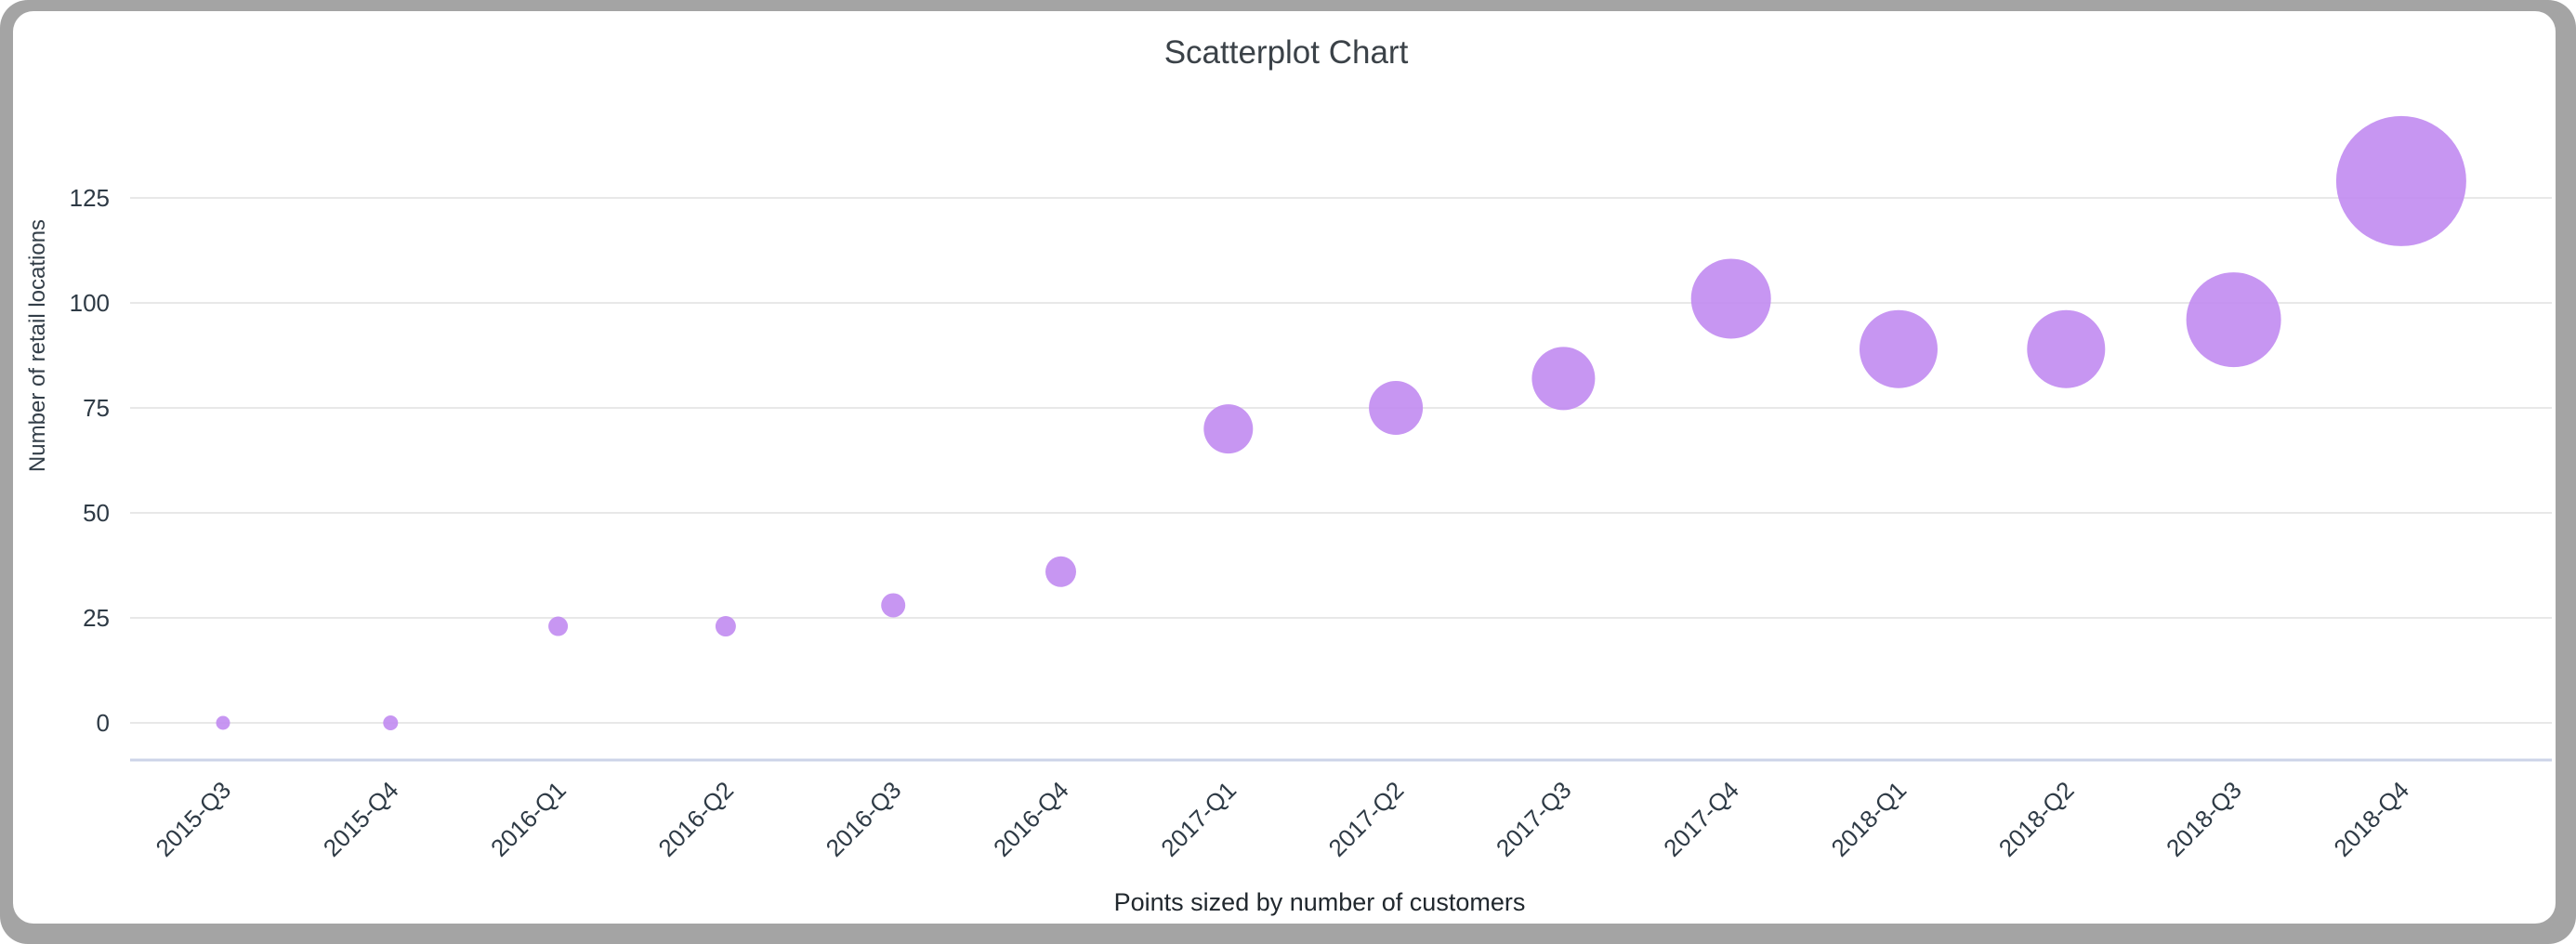  What do you see at coordinates (96, 618) in the screenshot?
I see `y-tick-label: 25` at bounding box center [96, 618].